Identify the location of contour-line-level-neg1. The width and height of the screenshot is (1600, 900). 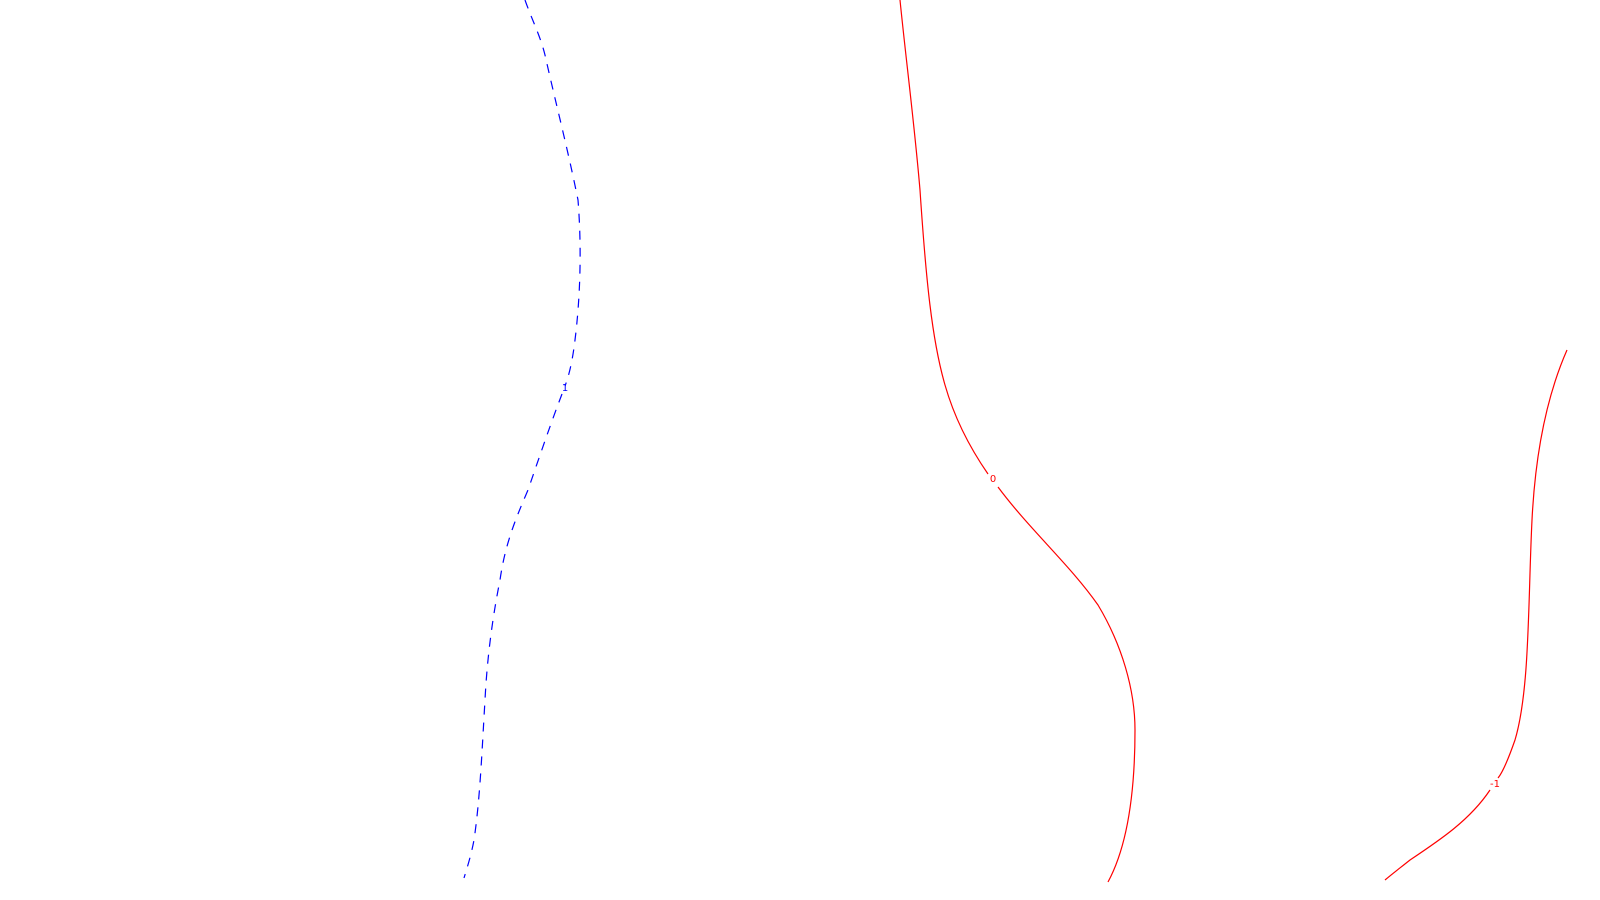
(1476, 615).